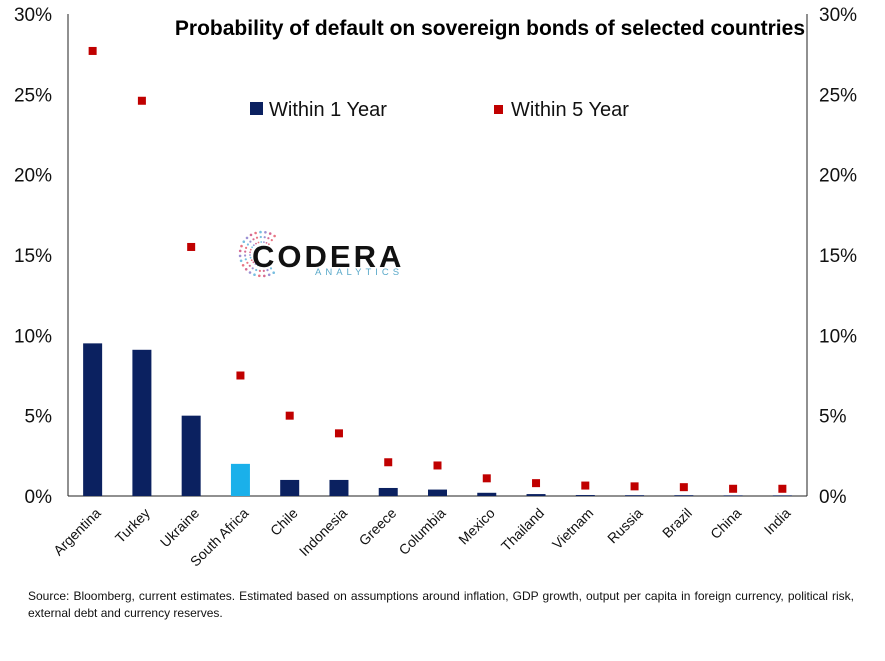  What do you see at coordinates (388, 462) in the screenshot?
I see `marker-greece` at bounding box center [388, 462].